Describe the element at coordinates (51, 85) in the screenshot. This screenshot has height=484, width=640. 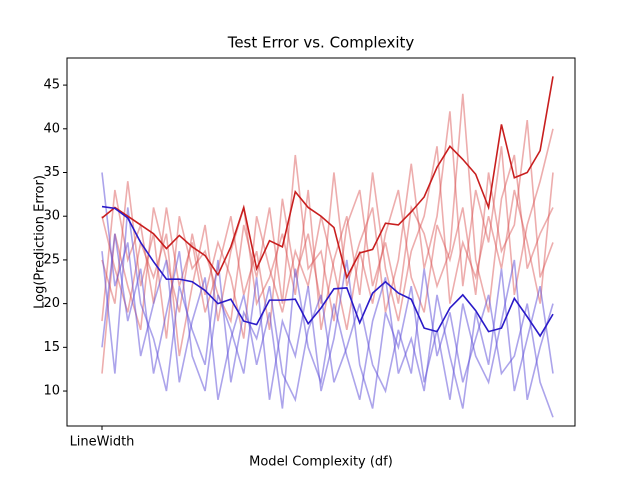
I see `y-tick-label: 45` at that location.